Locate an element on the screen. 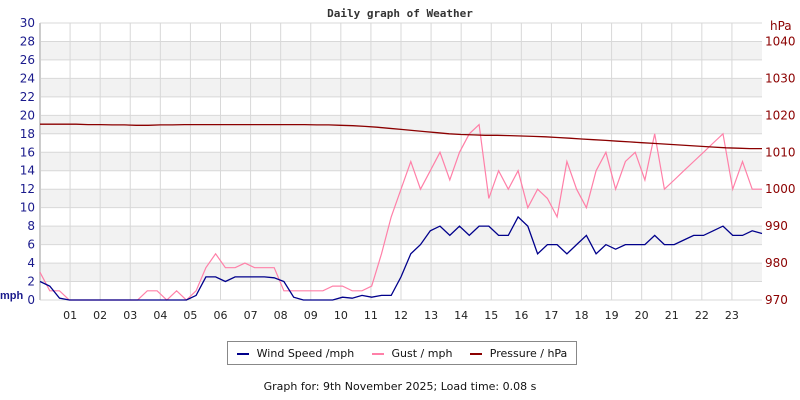  y-tick-label: 12 is located at coordinates (27, 189).